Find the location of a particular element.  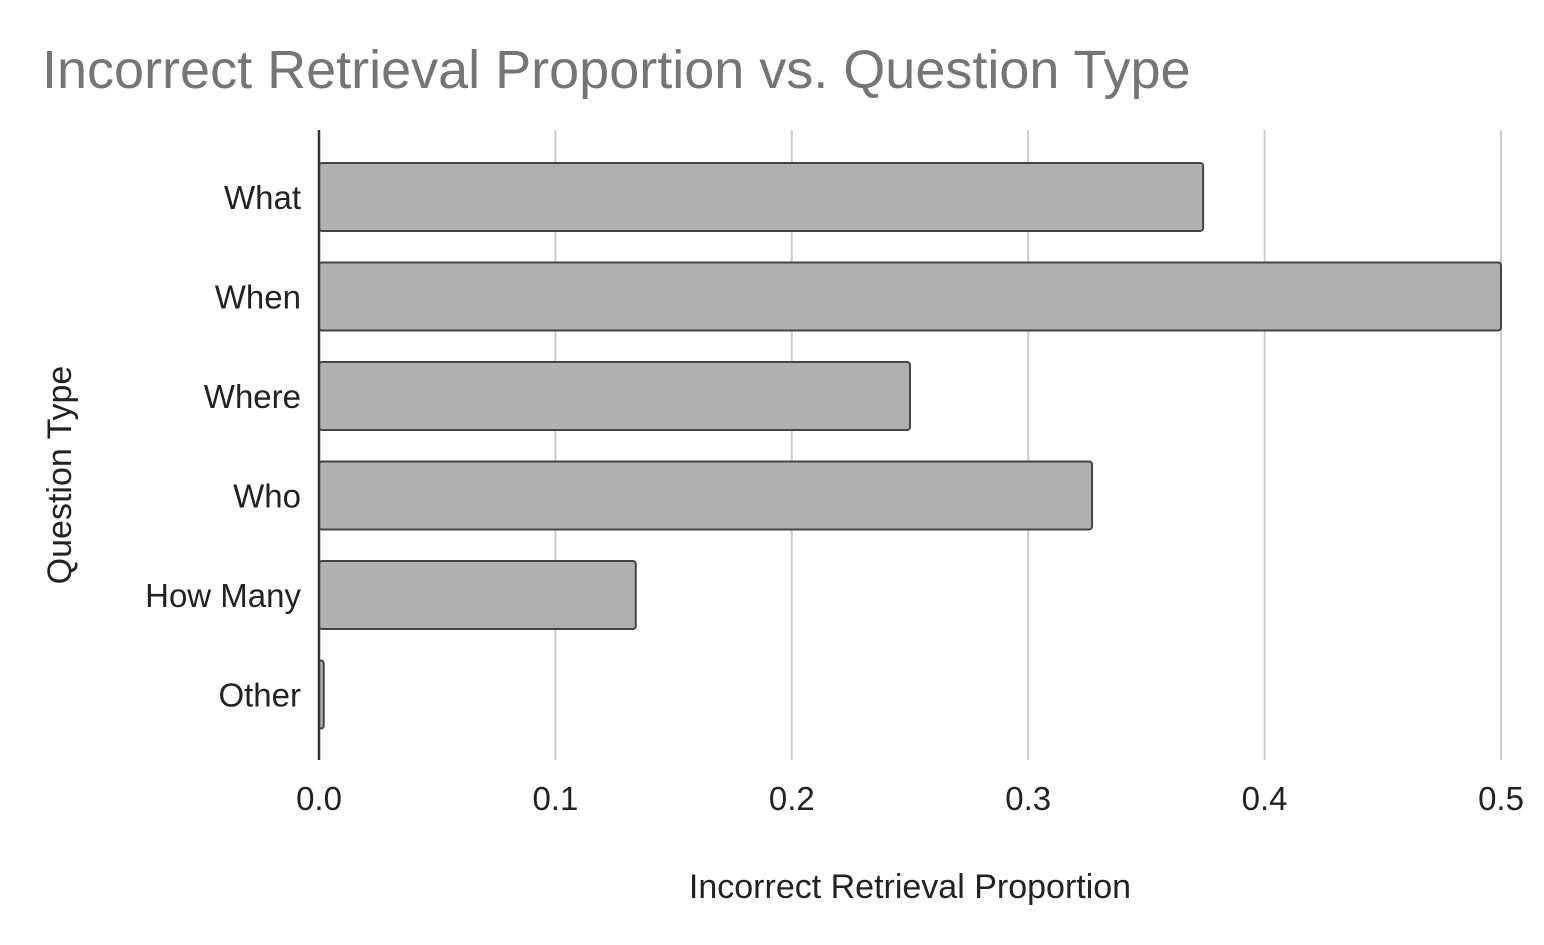

category-label: When is located at coordinates (258, 297).